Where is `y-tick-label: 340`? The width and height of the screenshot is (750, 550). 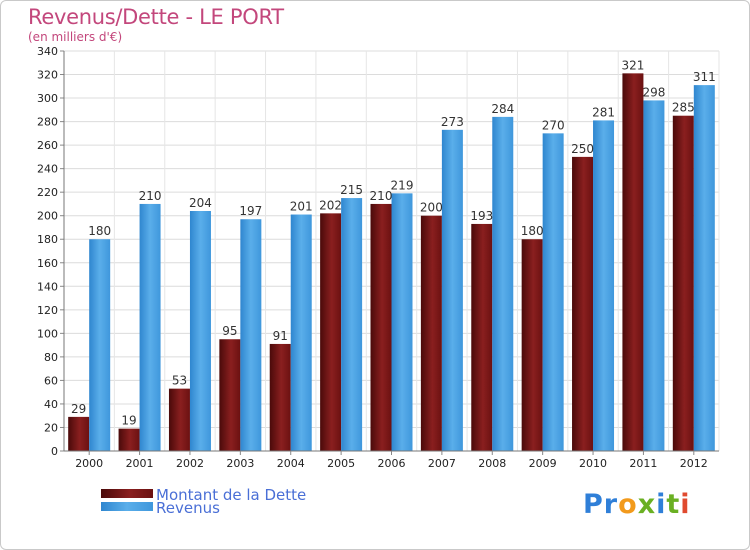 y-tick-label: 340 is located at coordinates (47, 51).